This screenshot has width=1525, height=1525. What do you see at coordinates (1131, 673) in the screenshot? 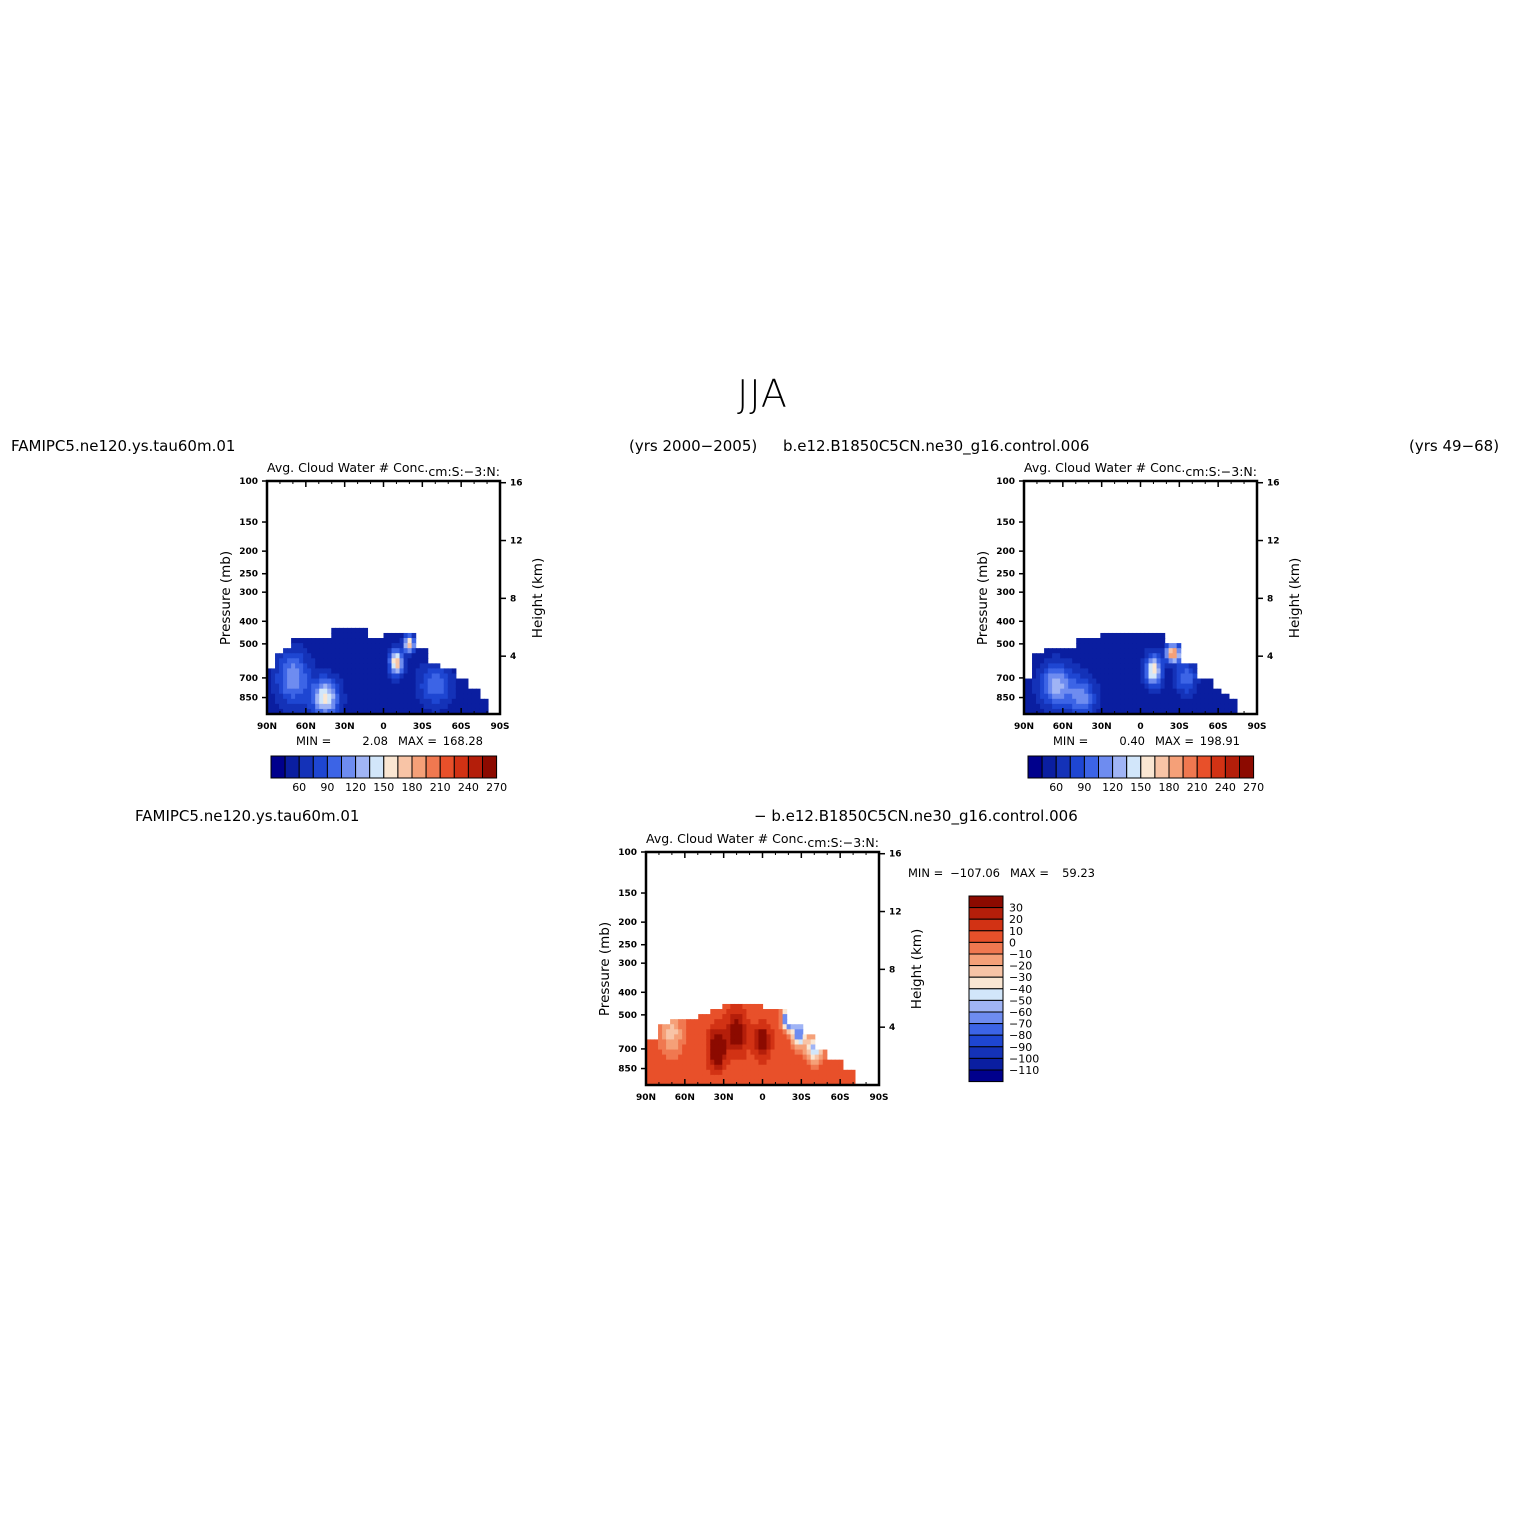
I see `contour-field` at bounding box center [1131, 673].